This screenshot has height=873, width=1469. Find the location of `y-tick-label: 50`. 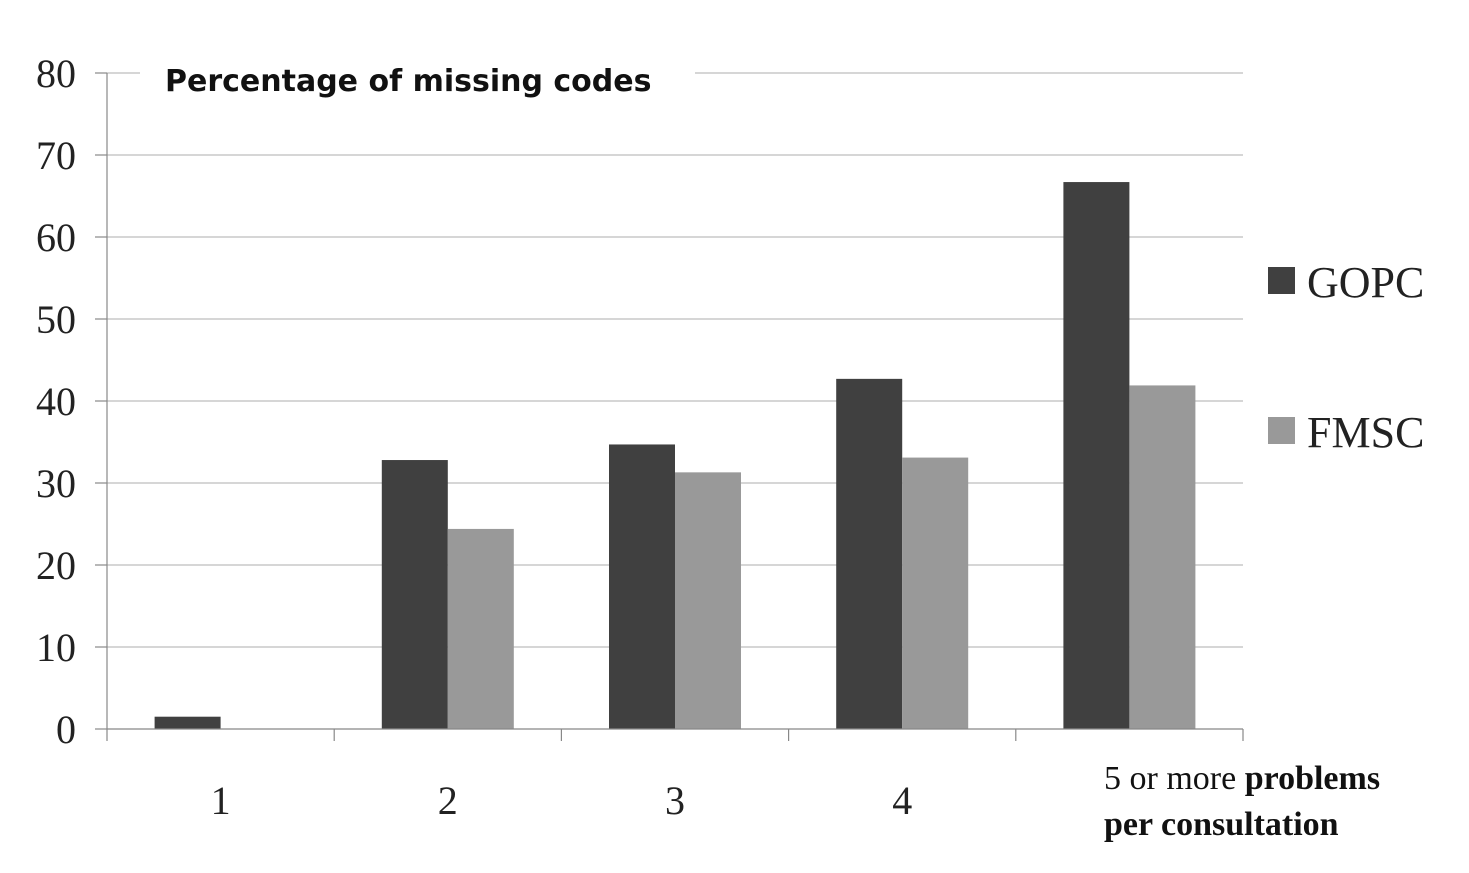

y-tick-label: 50 is located at coordinates (56, 319).